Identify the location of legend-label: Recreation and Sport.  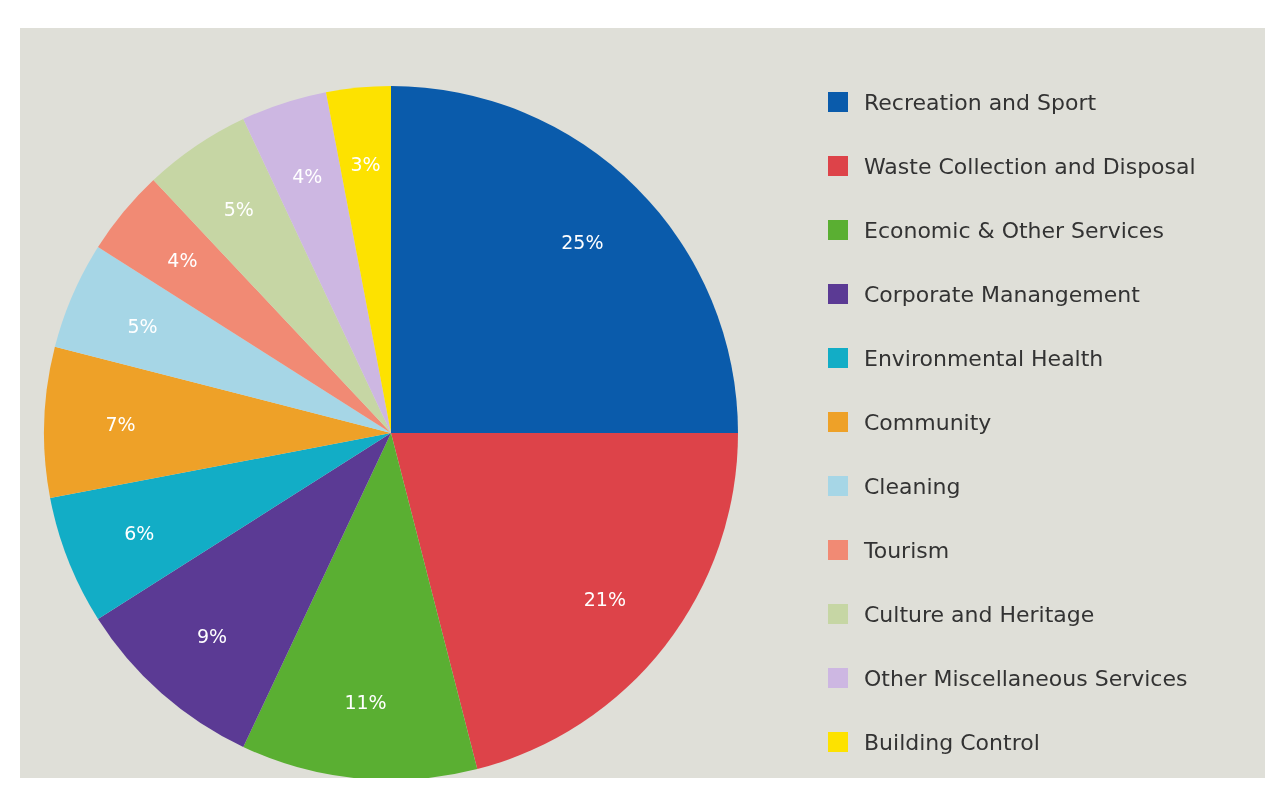
(980, 102).